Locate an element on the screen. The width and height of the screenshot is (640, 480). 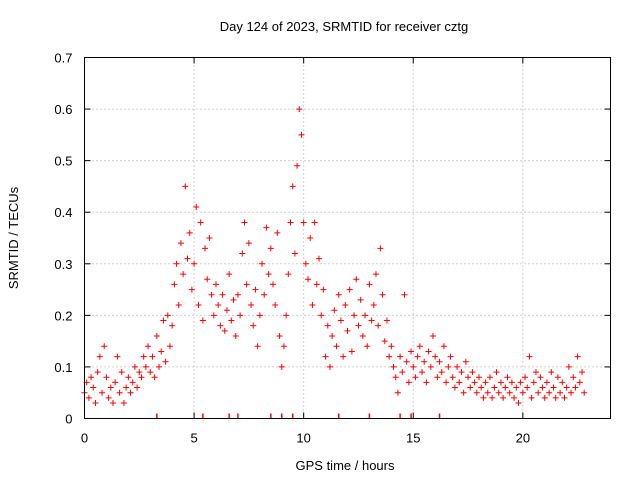
x-tick-label: 20 is located at coordinates (523, 438).